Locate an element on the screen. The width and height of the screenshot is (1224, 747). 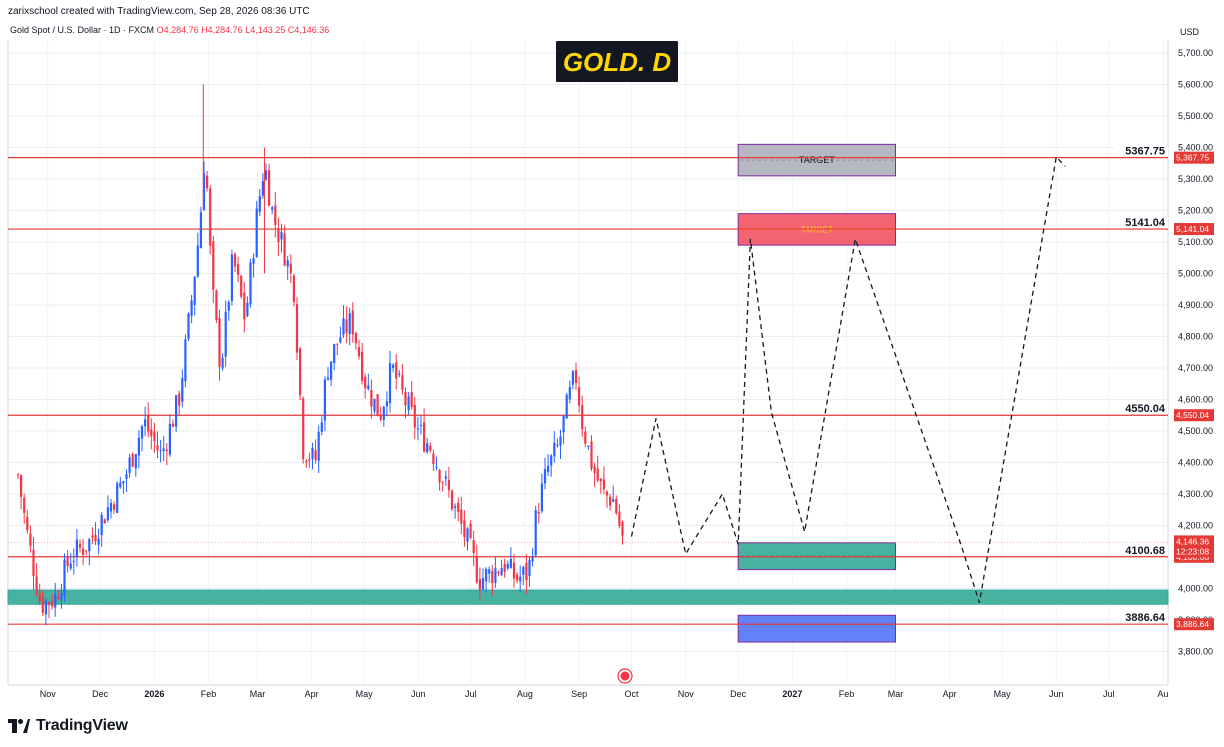
level-axis-label: 5,141.04 is located at coordinates (1192, 229).